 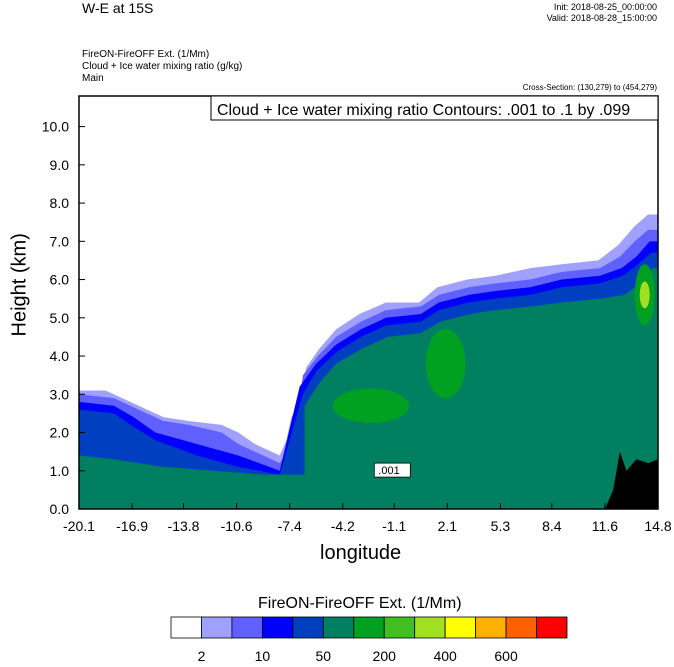 What do you see at coordinates (501, 526) in the screenshot?
I see `x-tick-label: 5.3` at bounding box center [501, 526].